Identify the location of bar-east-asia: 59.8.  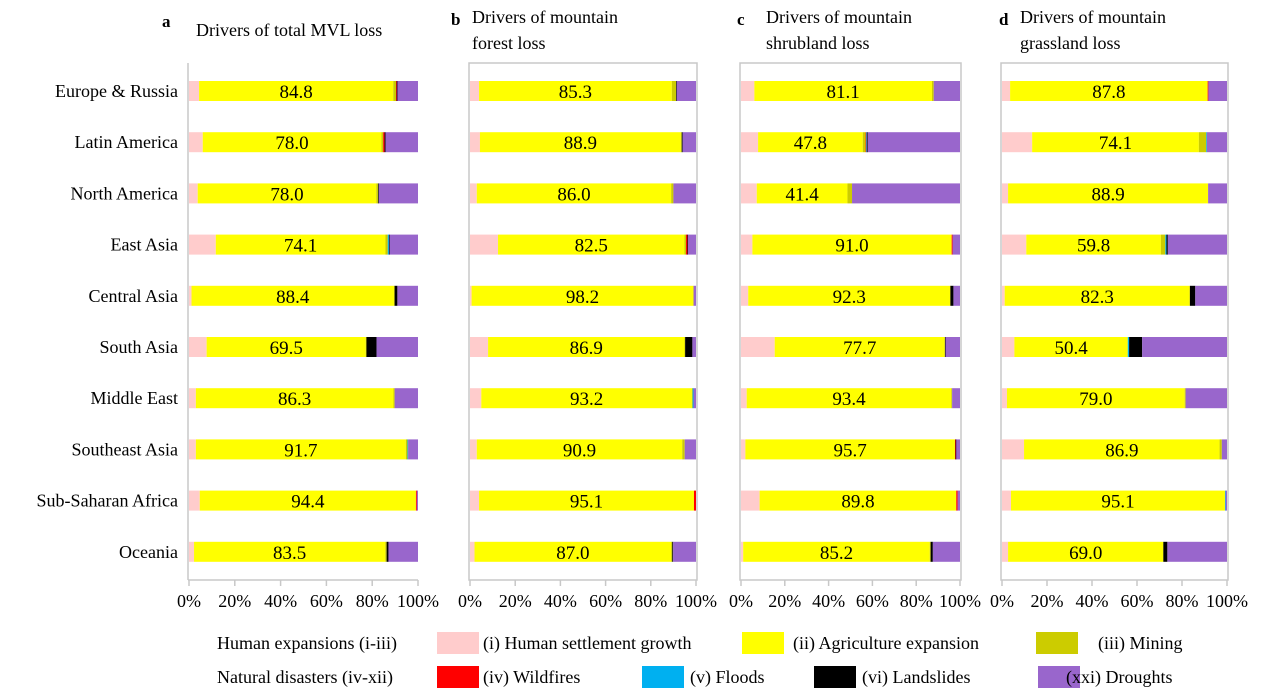
(1114, 245).